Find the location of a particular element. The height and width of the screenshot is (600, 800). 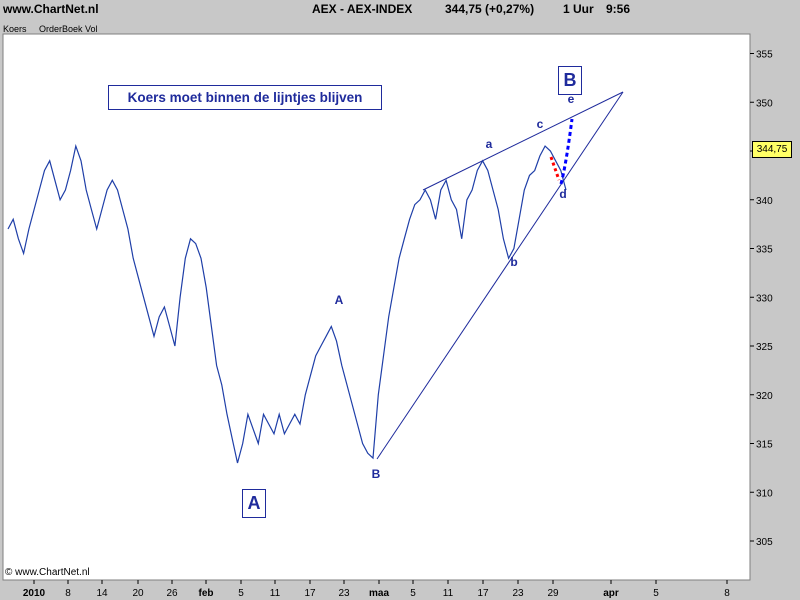

tab-orderboek: OrderBoek Vol is located at coordinates (68, 29).